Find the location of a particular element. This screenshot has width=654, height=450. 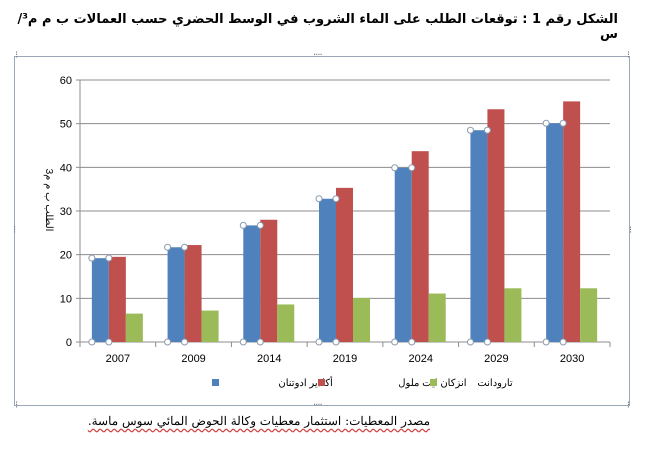

x-tick-label: 2029 is located at coordinates (496, 359).